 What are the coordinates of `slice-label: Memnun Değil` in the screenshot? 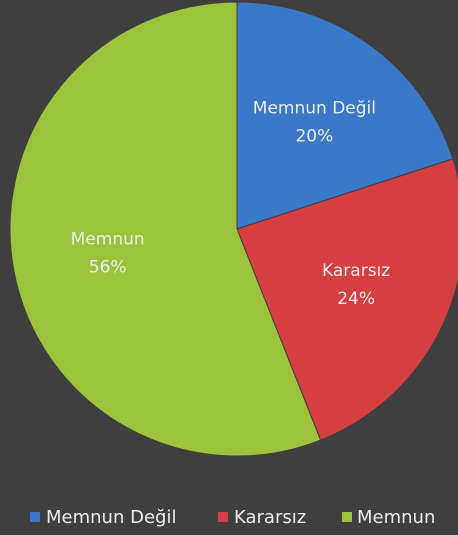 It's located at (314, 108).